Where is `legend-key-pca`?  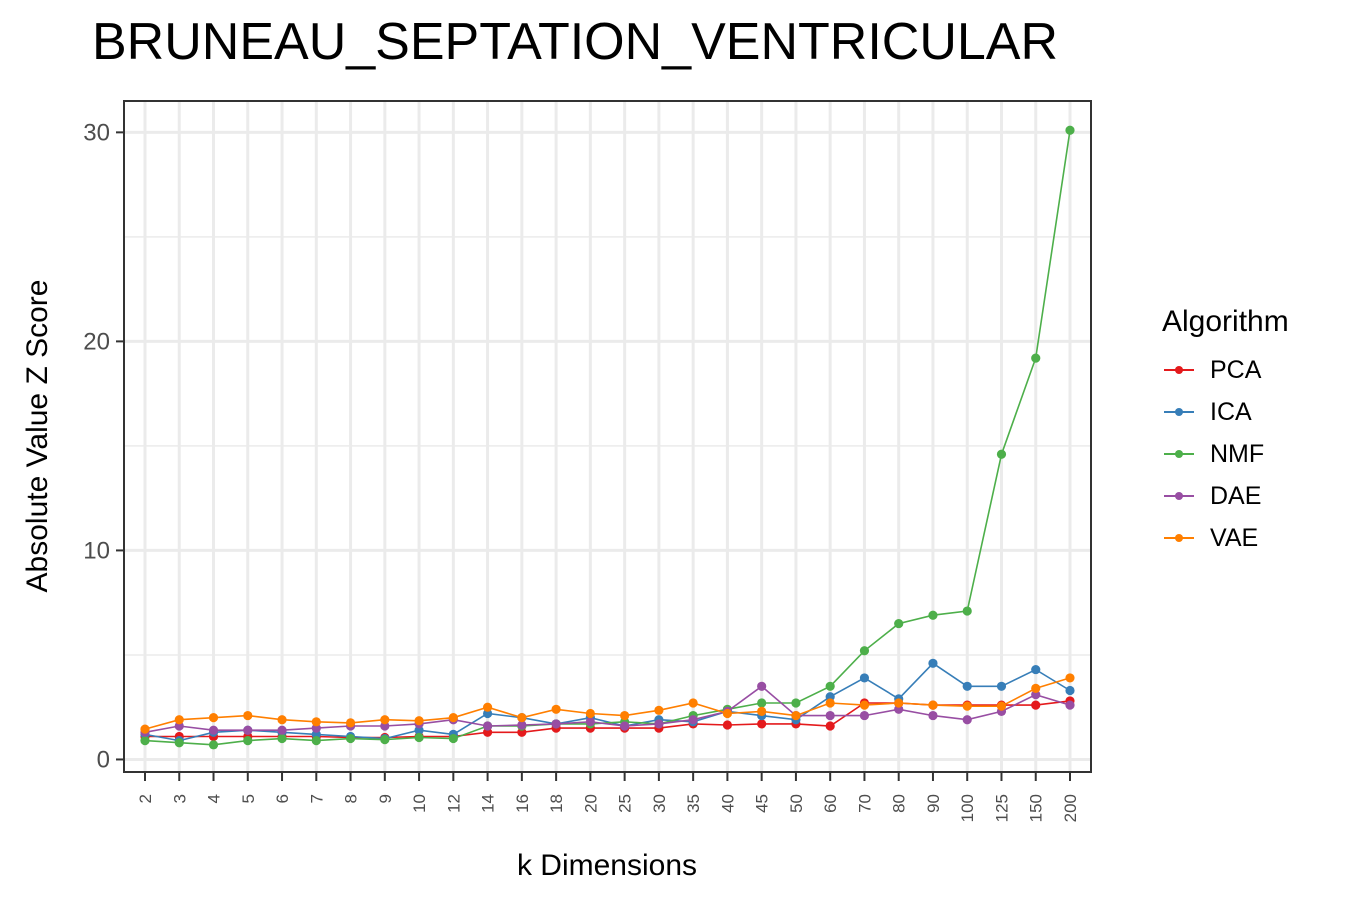
legend-key-pca is located at coordinates (1179, 370).